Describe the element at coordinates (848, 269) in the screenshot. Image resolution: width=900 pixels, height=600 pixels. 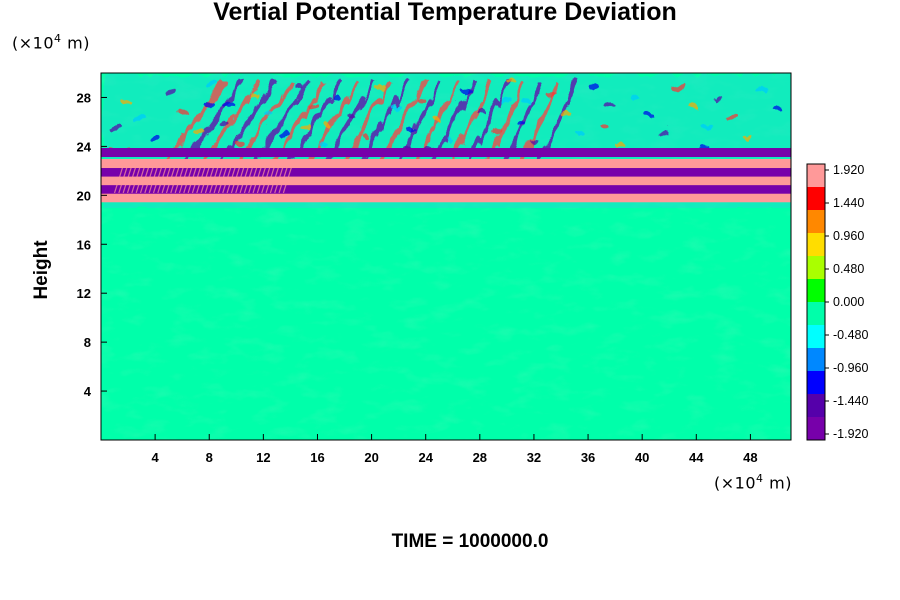
I see `colorbar-label: 0.480` at that location.